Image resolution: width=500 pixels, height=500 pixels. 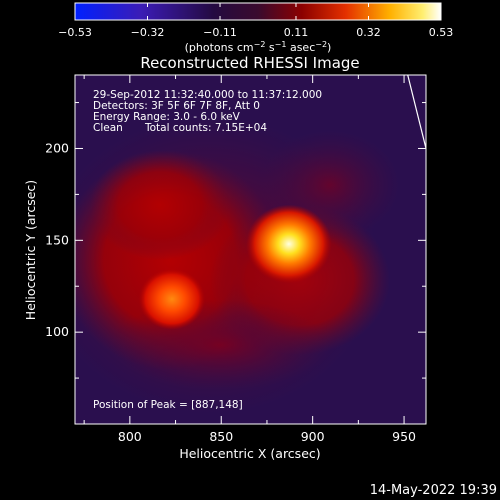 What do you see at coordinates (249, 63) in the screenshot?
I see `chart-title: Reconstructed RHESSI Image` at bounding box center [249, 63].